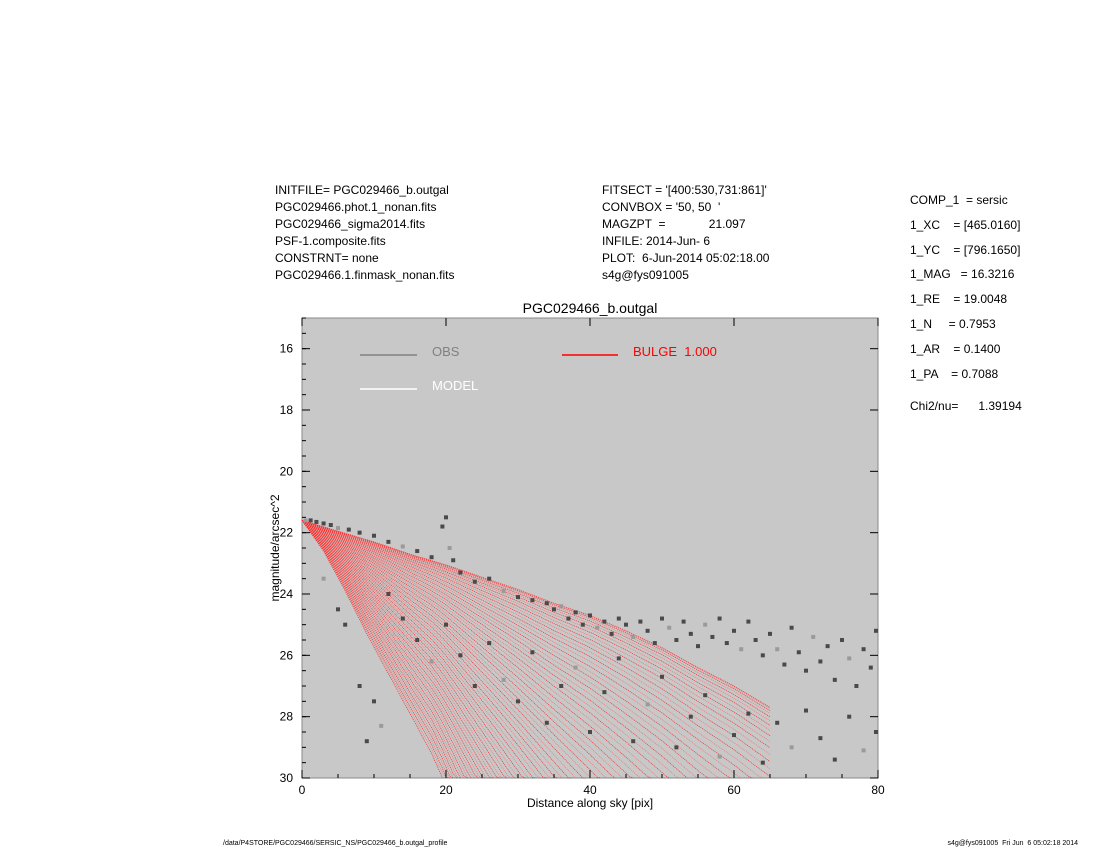 This screenshot has width=1100, height=850. I want to click on y-tick-label: 22, so click(287, 533).